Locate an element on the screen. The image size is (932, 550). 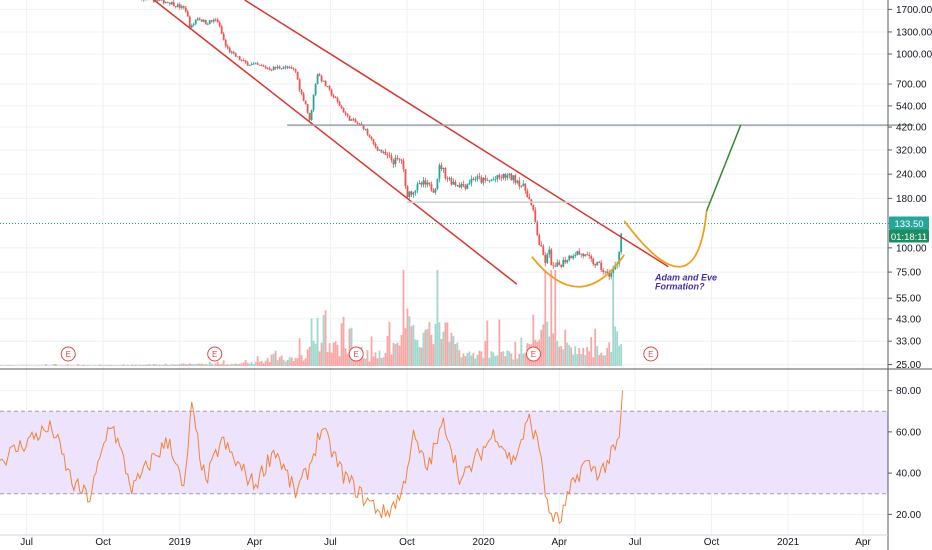
price-tick-label-13: 33.00 is located at coordinates (908, 342).